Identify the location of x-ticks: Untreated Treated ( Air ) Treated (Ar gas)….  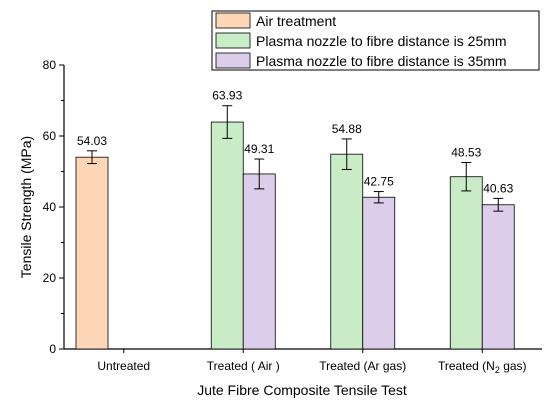
(312, 362).